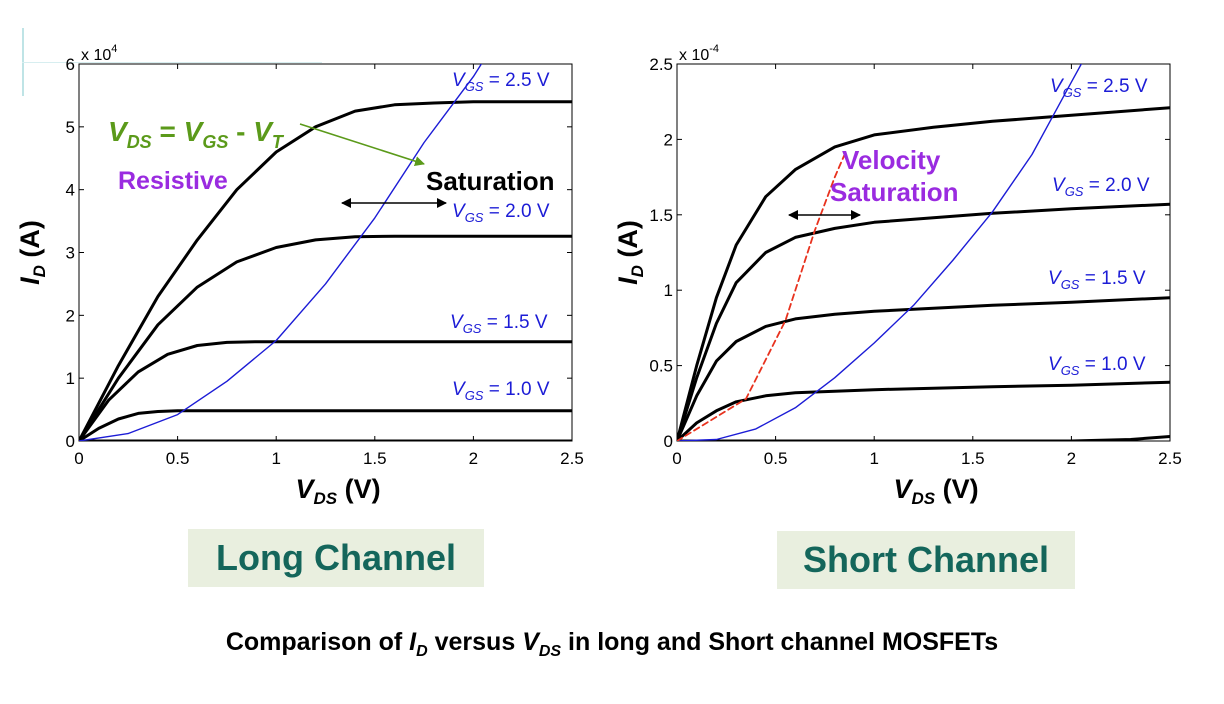 The height and width of the screenshot is (704, 1224). What do you see at coordinates (422, 651) in the screenshot?
I see `caption-id-sub: D` at bounding box center [422, 651].